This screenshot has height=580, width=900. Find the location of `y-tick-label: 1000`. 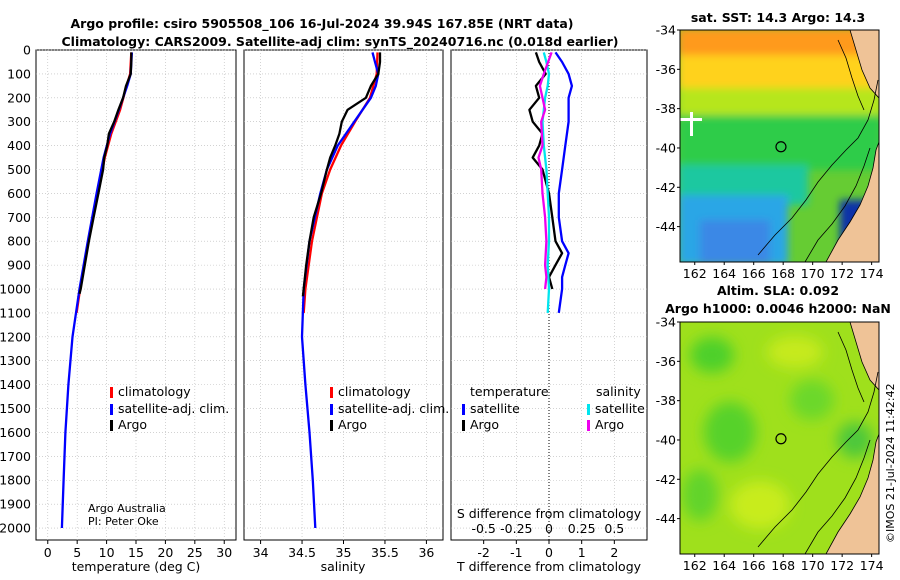

y-tick-label: 1000 is located at coordinates (15, 289).